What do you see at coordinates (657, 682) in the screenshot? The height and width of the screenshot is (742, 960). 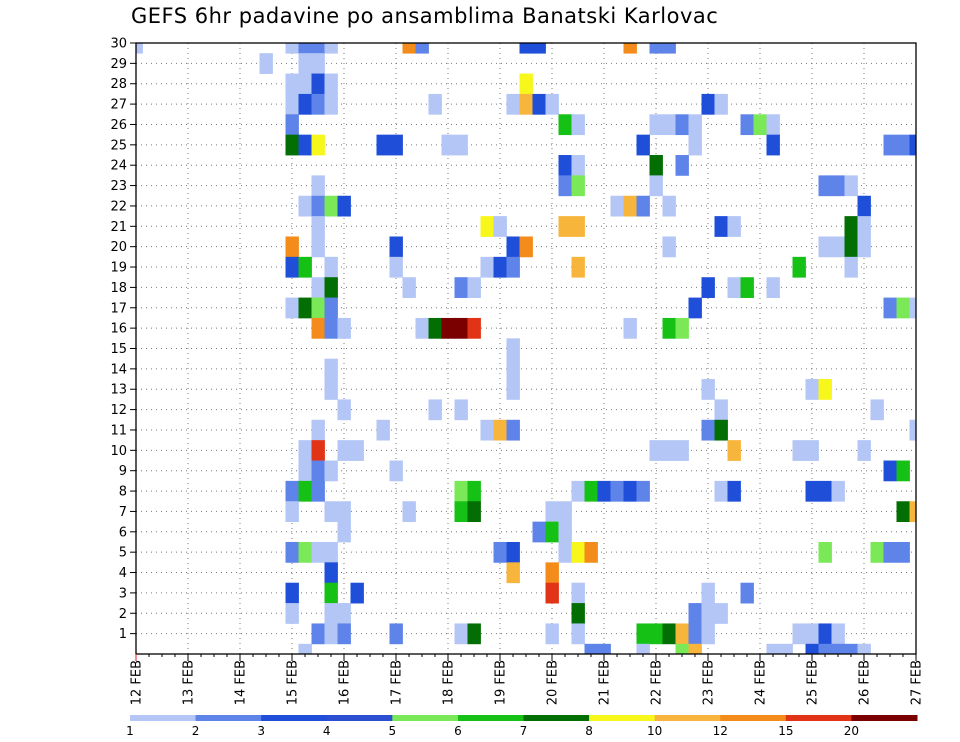 I see `x-tick-label: 22 FEB` at bounding box center [657, 682].